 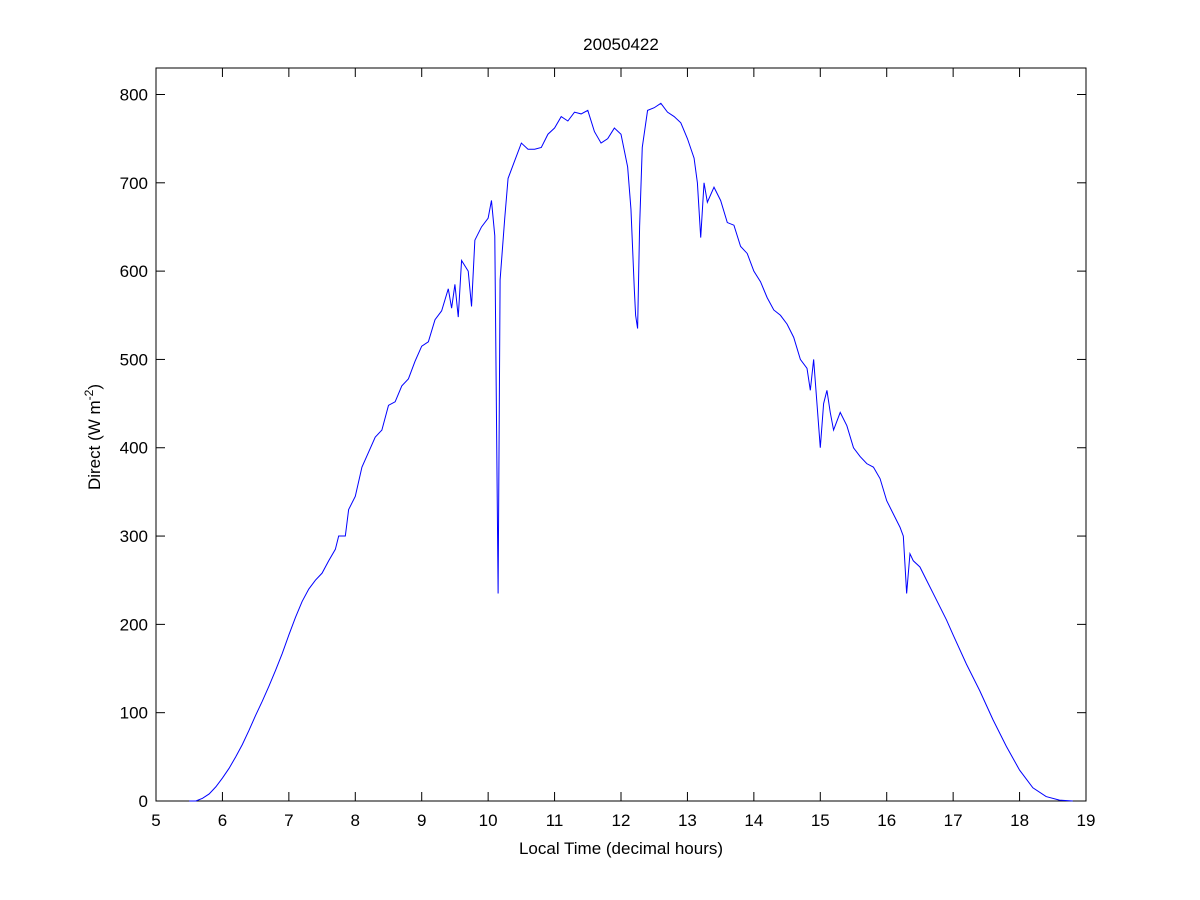 What do you see at coordinates (820, 820) in the screenshot?
I see `x-tick-label: 15` at bounding box center [820, 820].